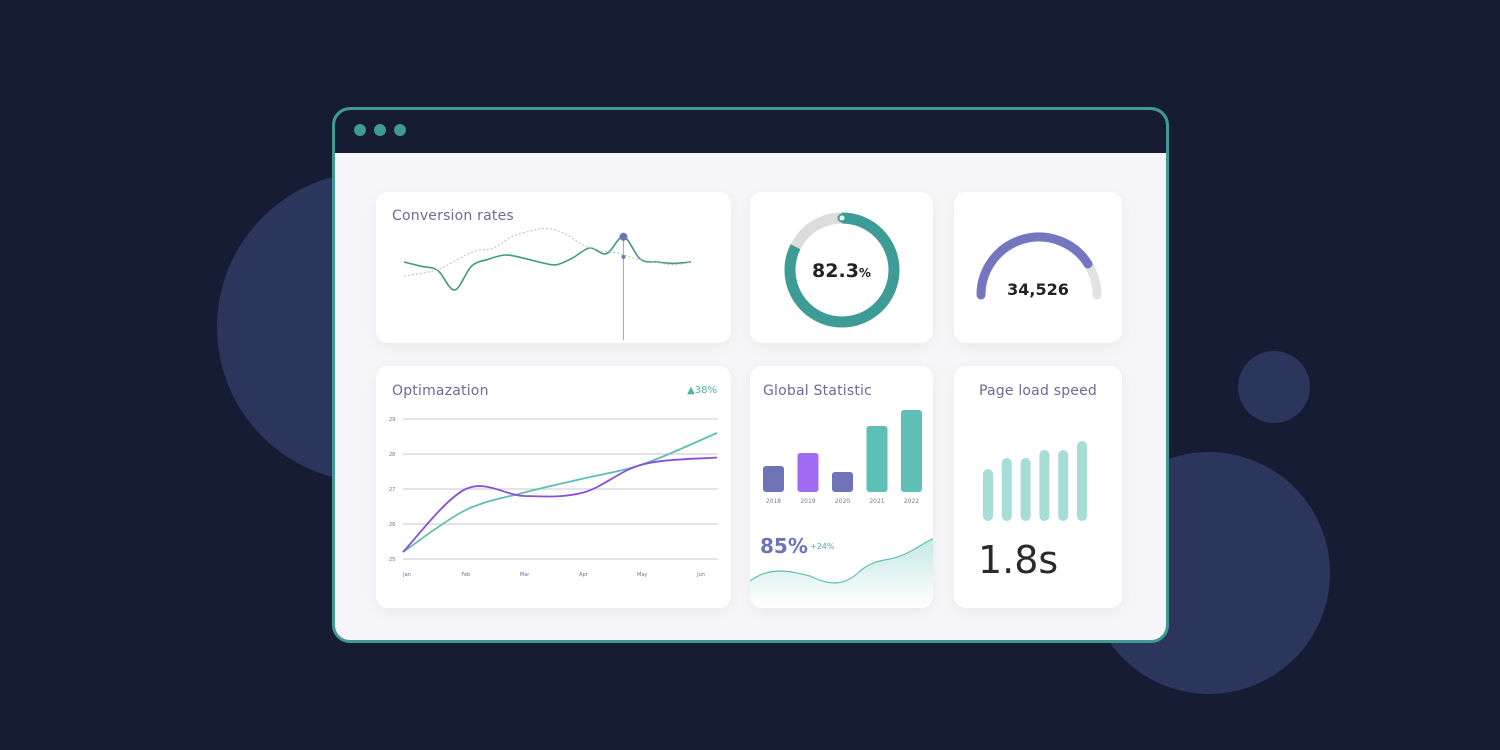  I want to click on window-dot-minimize, so click(380, 130).